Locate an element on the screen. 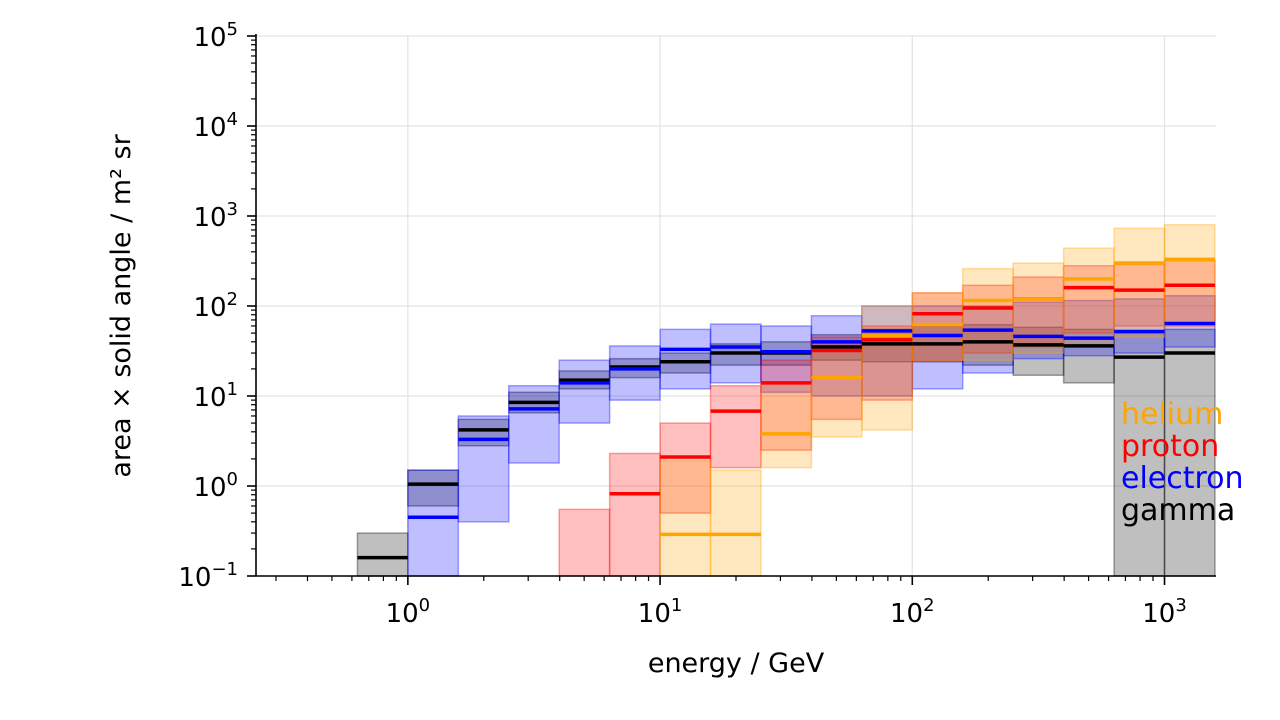 The width and height of the screenshot is (1280, 720). x-axis-title: energy / GeV is located at coordinates (736, 663).